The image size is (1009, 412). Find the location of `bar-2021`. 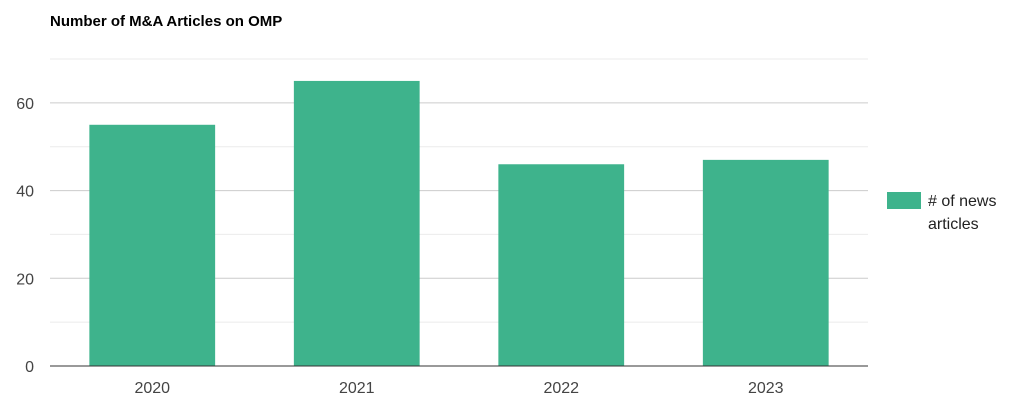

bar-2021 is located at coordinates (356, 223).